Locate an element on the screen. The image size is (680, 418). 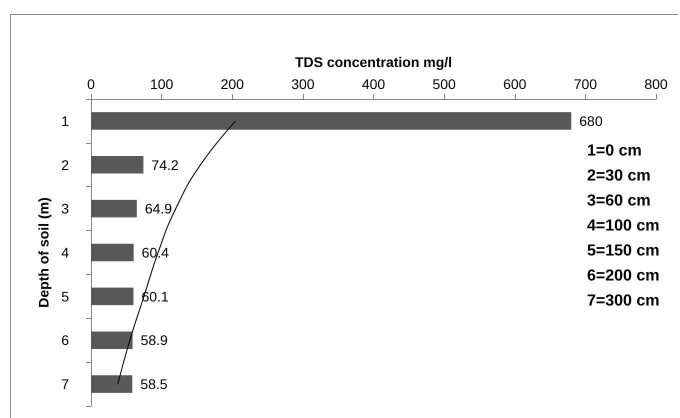
x-tick-label: 400 is located at coordinates (374, 84).